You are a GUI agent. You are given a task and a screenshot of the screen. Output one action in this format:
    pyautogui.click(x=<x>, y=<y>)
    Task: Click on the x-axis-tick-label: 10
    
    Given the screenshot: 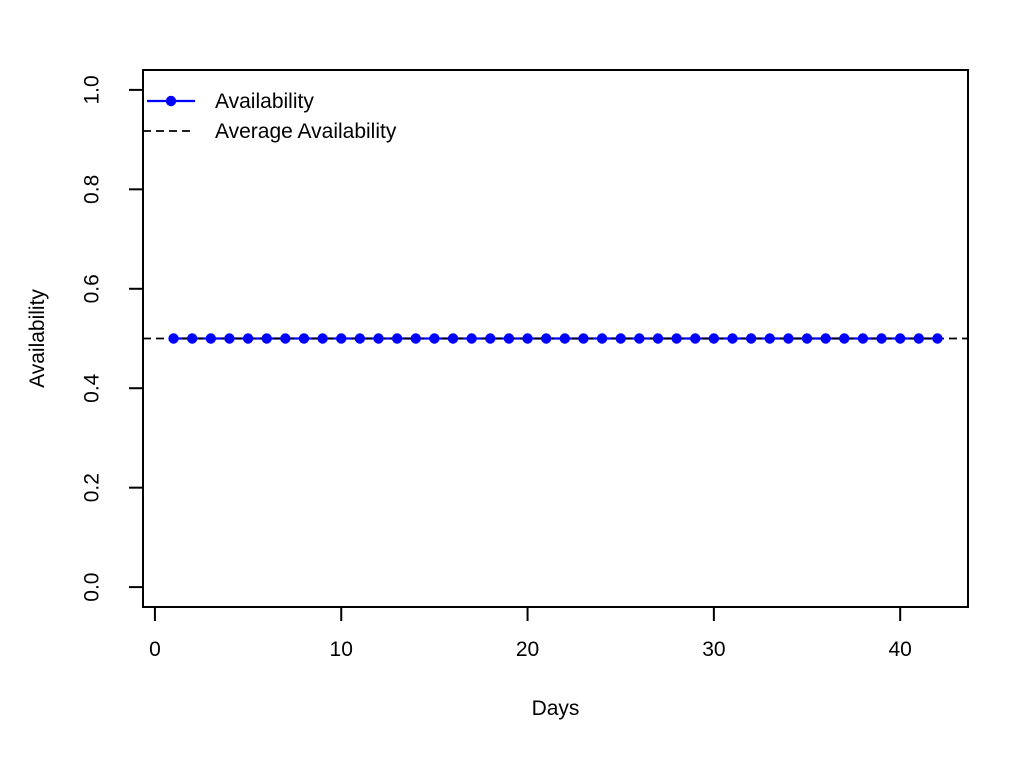 What is the action you would take?
    pyautogui.click(x=341, y=649)
    